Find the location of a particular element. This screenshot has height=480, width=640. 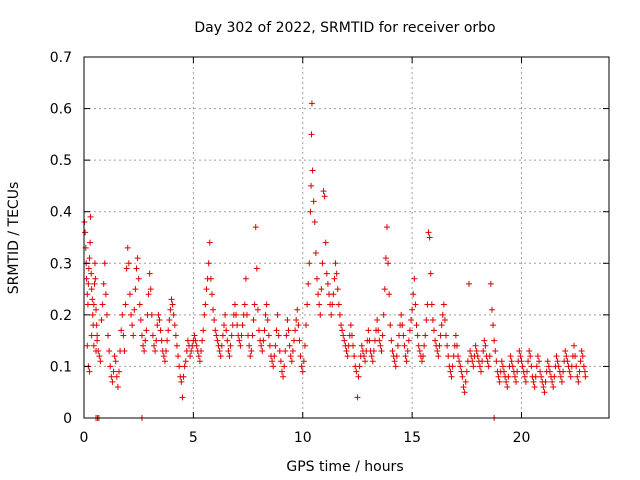

x-tick-label: 15 is located at coordinates (412, 438).